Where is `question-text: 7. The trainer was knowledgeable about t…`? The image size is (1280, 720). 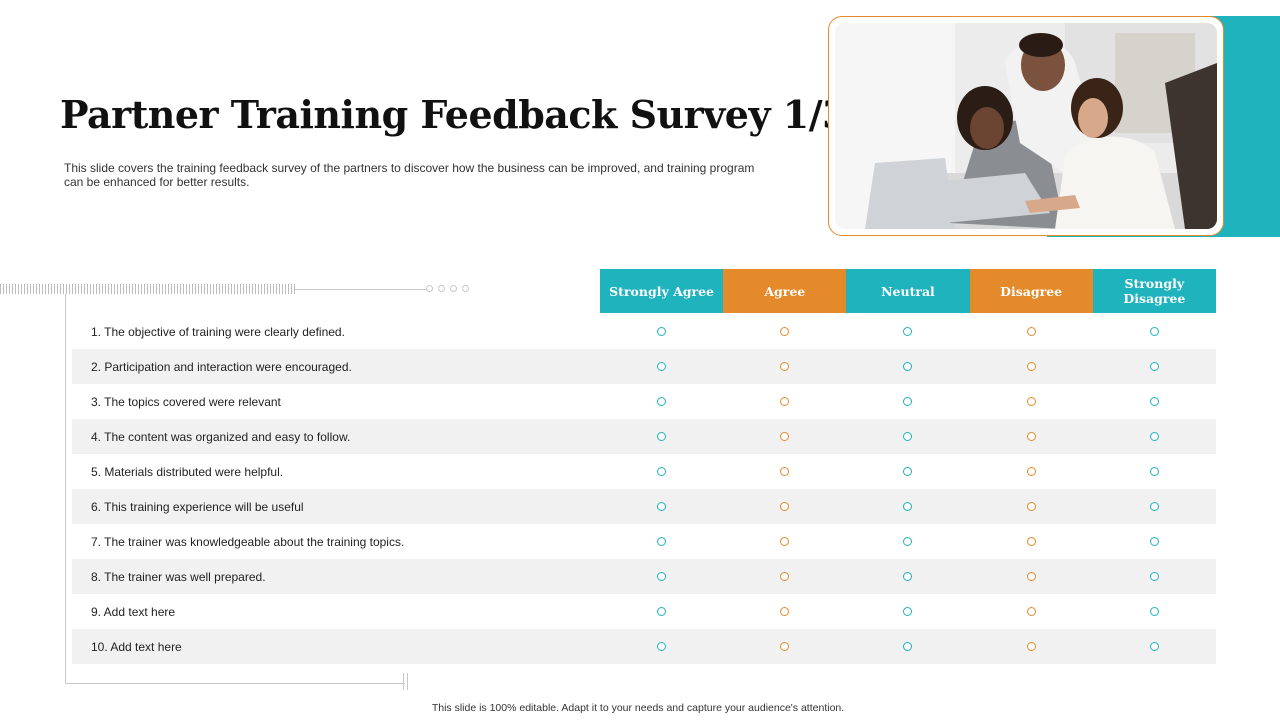
question-text: 7. The trainer was knowledgeable about t… is located at coordinates (248, 541).